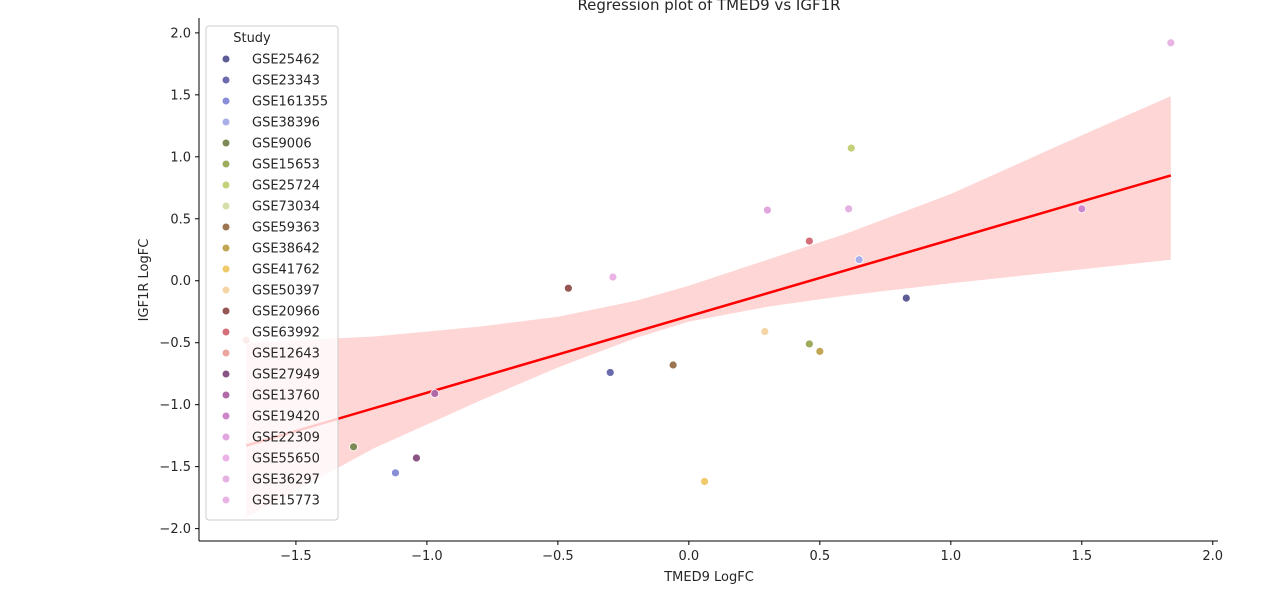  What do you see at coordinates (252, 38) in the screenshot?
I see `legend-title: Study` at bounding box center [252, 38].